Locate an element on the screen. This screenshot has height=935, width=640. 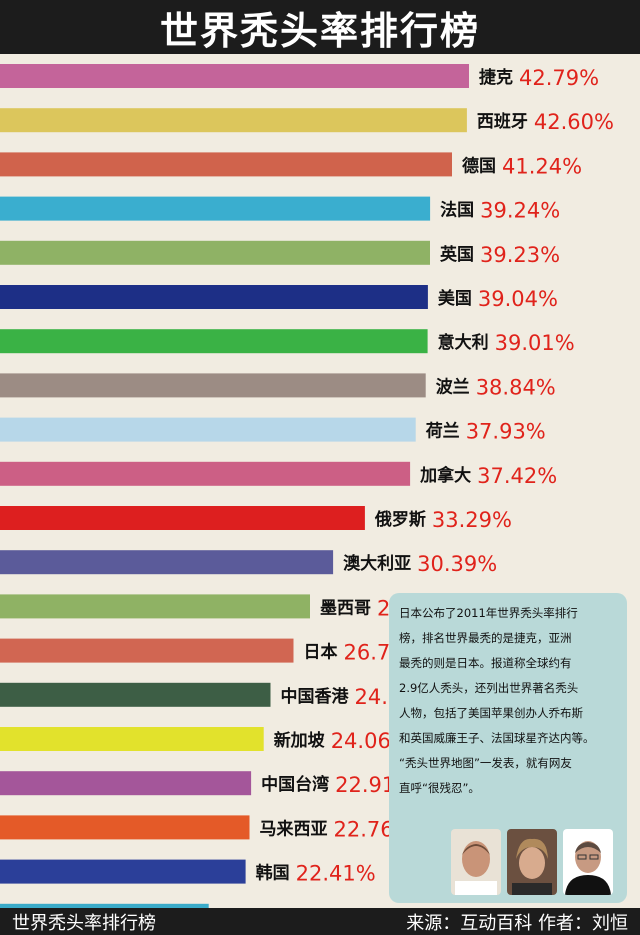
bar-label-5: 英国 is located at coordinates (457, 254).